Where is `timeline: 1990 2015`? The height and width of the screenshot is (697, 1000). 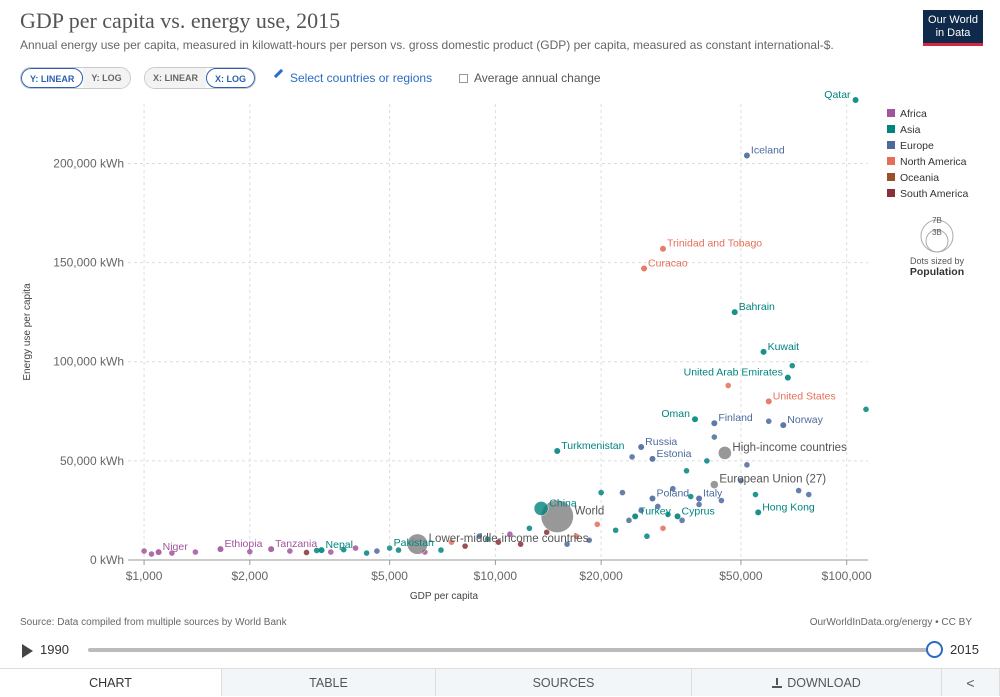
timeline: 1990 2015 is located at coordinates (500, 650).